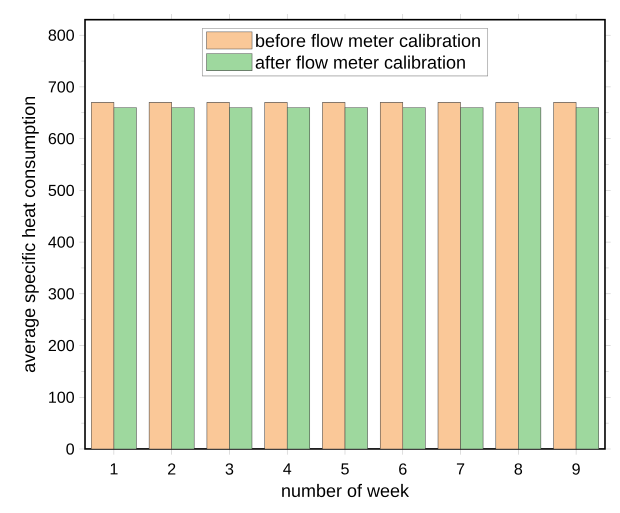 This screenshot has width=620, height=513. I want to click on x-tick-label: 3, so click(230, 469).